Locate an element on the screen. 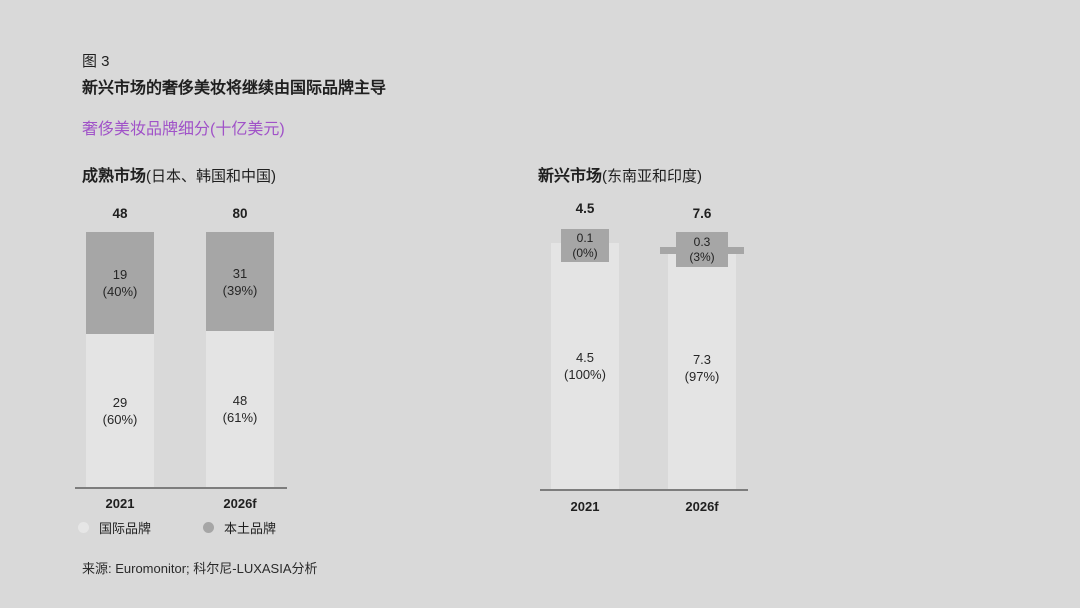  chart-title-mature-markets: 成熟市场(日本、韩国和中国) is located at coordinates (179, 174).